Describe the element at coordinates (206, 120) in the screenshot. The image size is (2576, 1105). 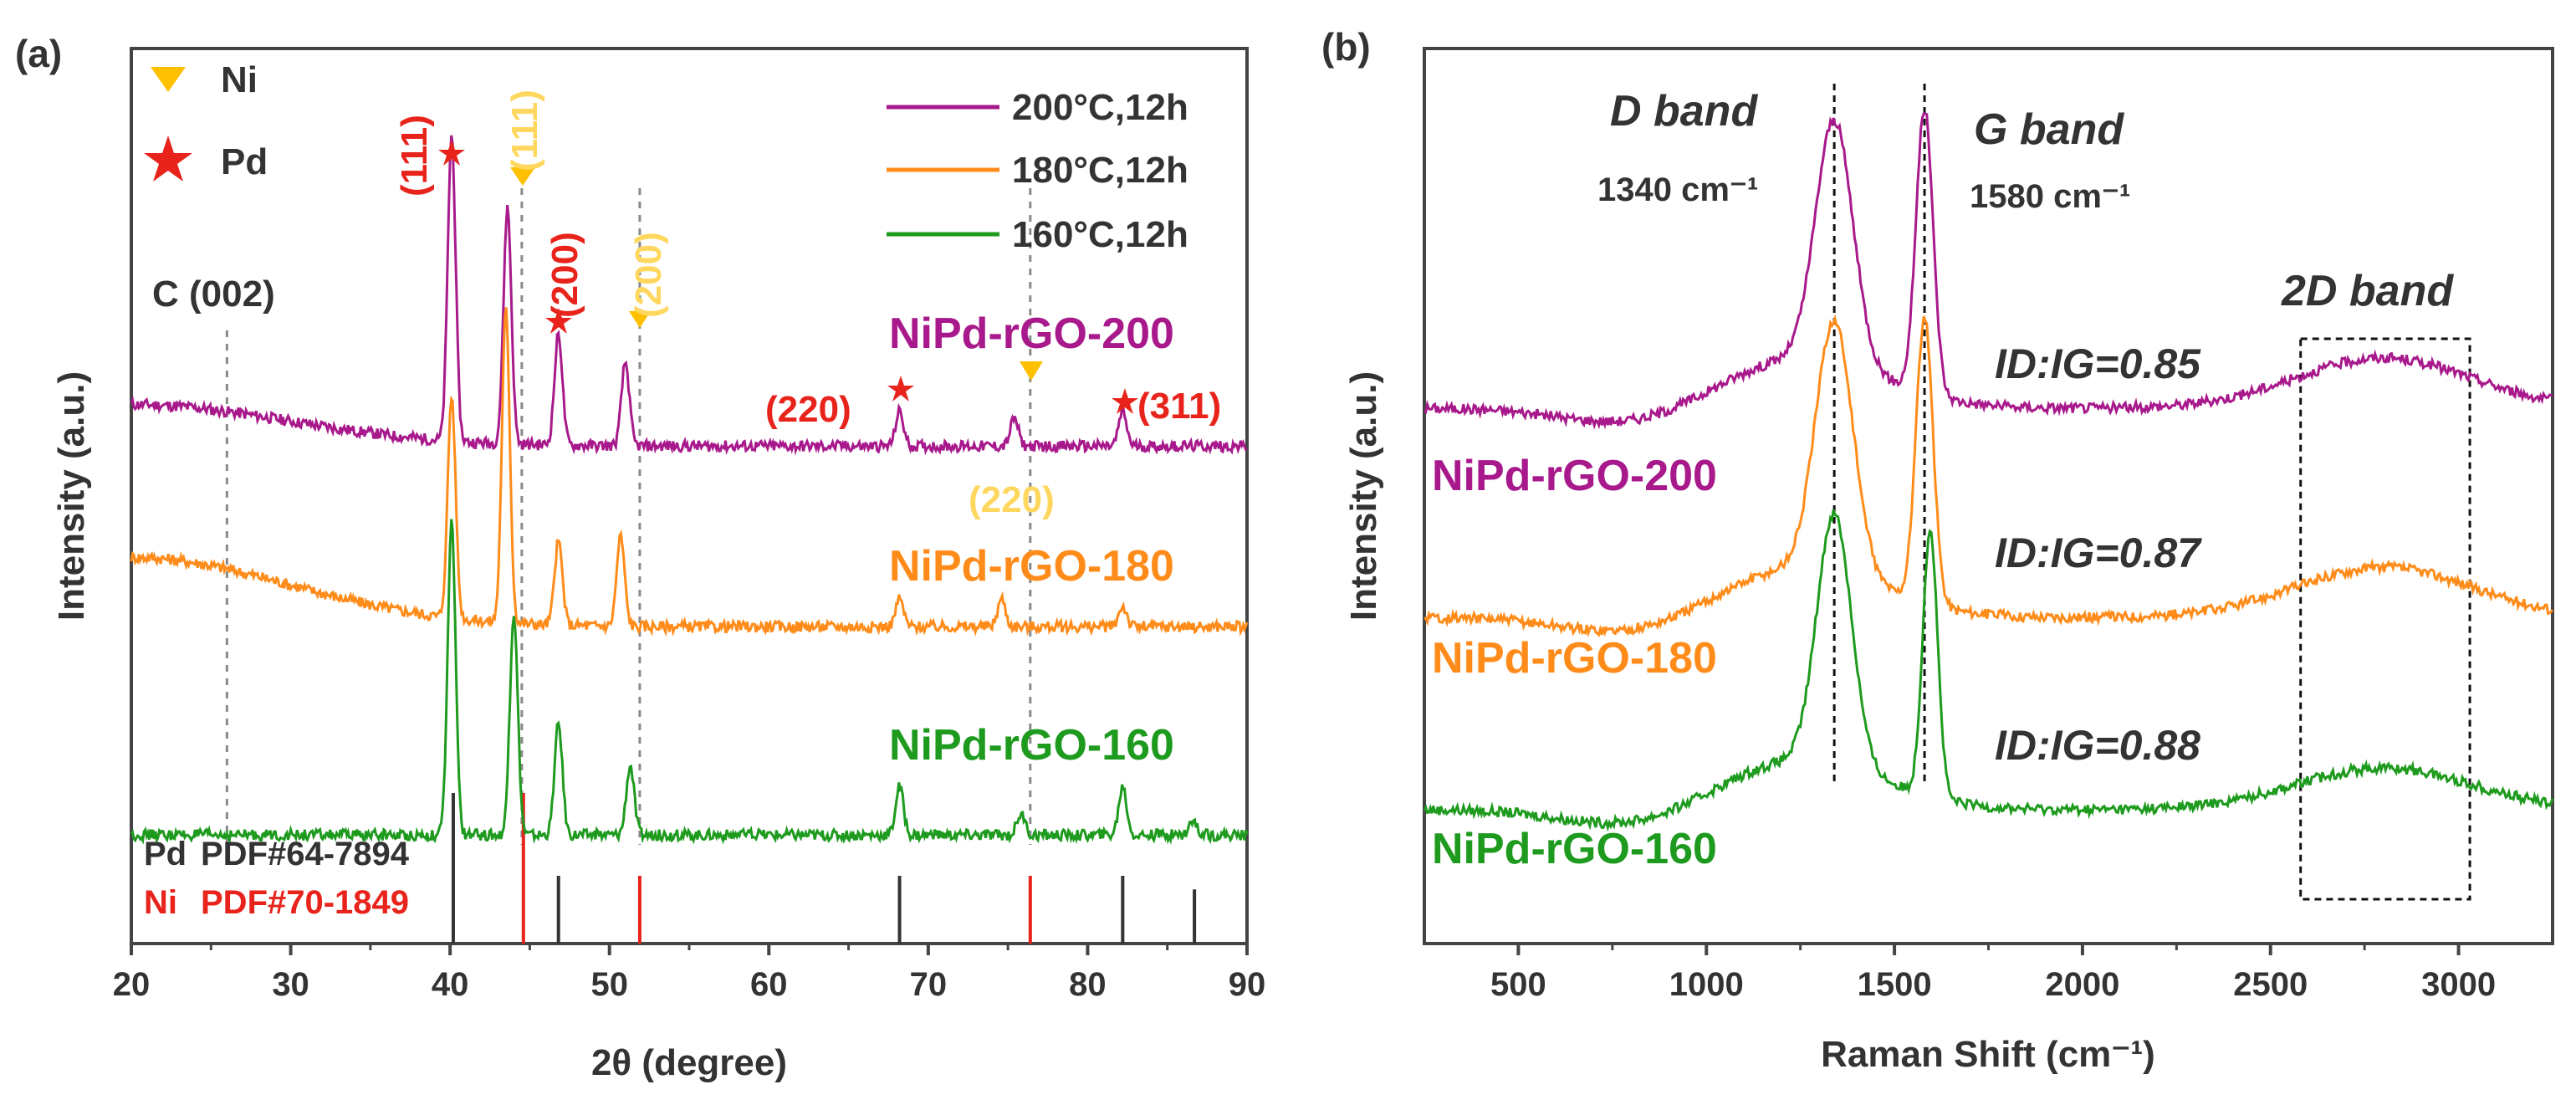
I see `a-symbol-legend: Ni Pd` at that location.